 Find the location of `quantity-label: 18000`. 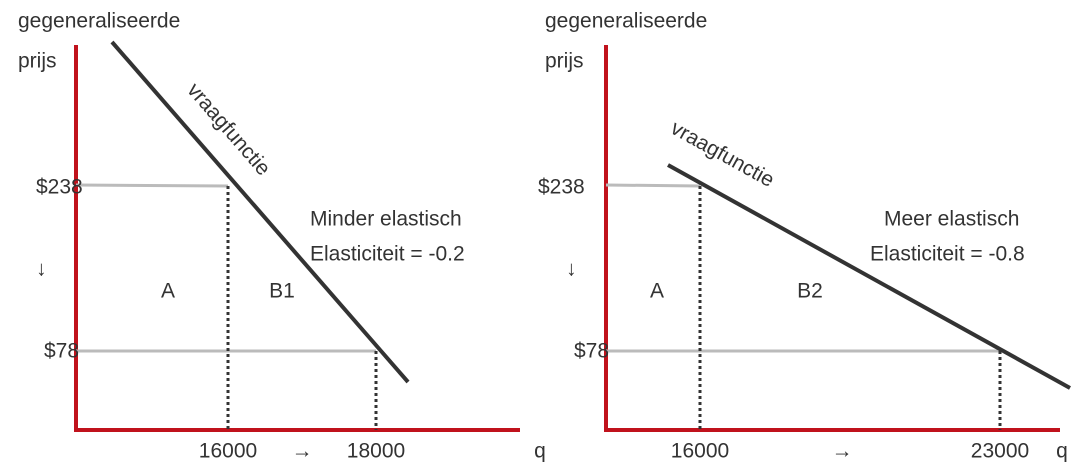

quantity-label: 18000 is located at coordinates (376, 451).